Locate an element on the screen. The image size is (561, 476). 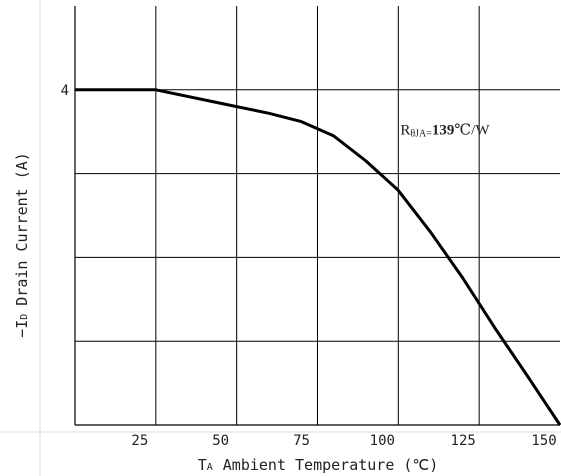
annotation-unit: ℃/W is located at coordinates (472, 131).